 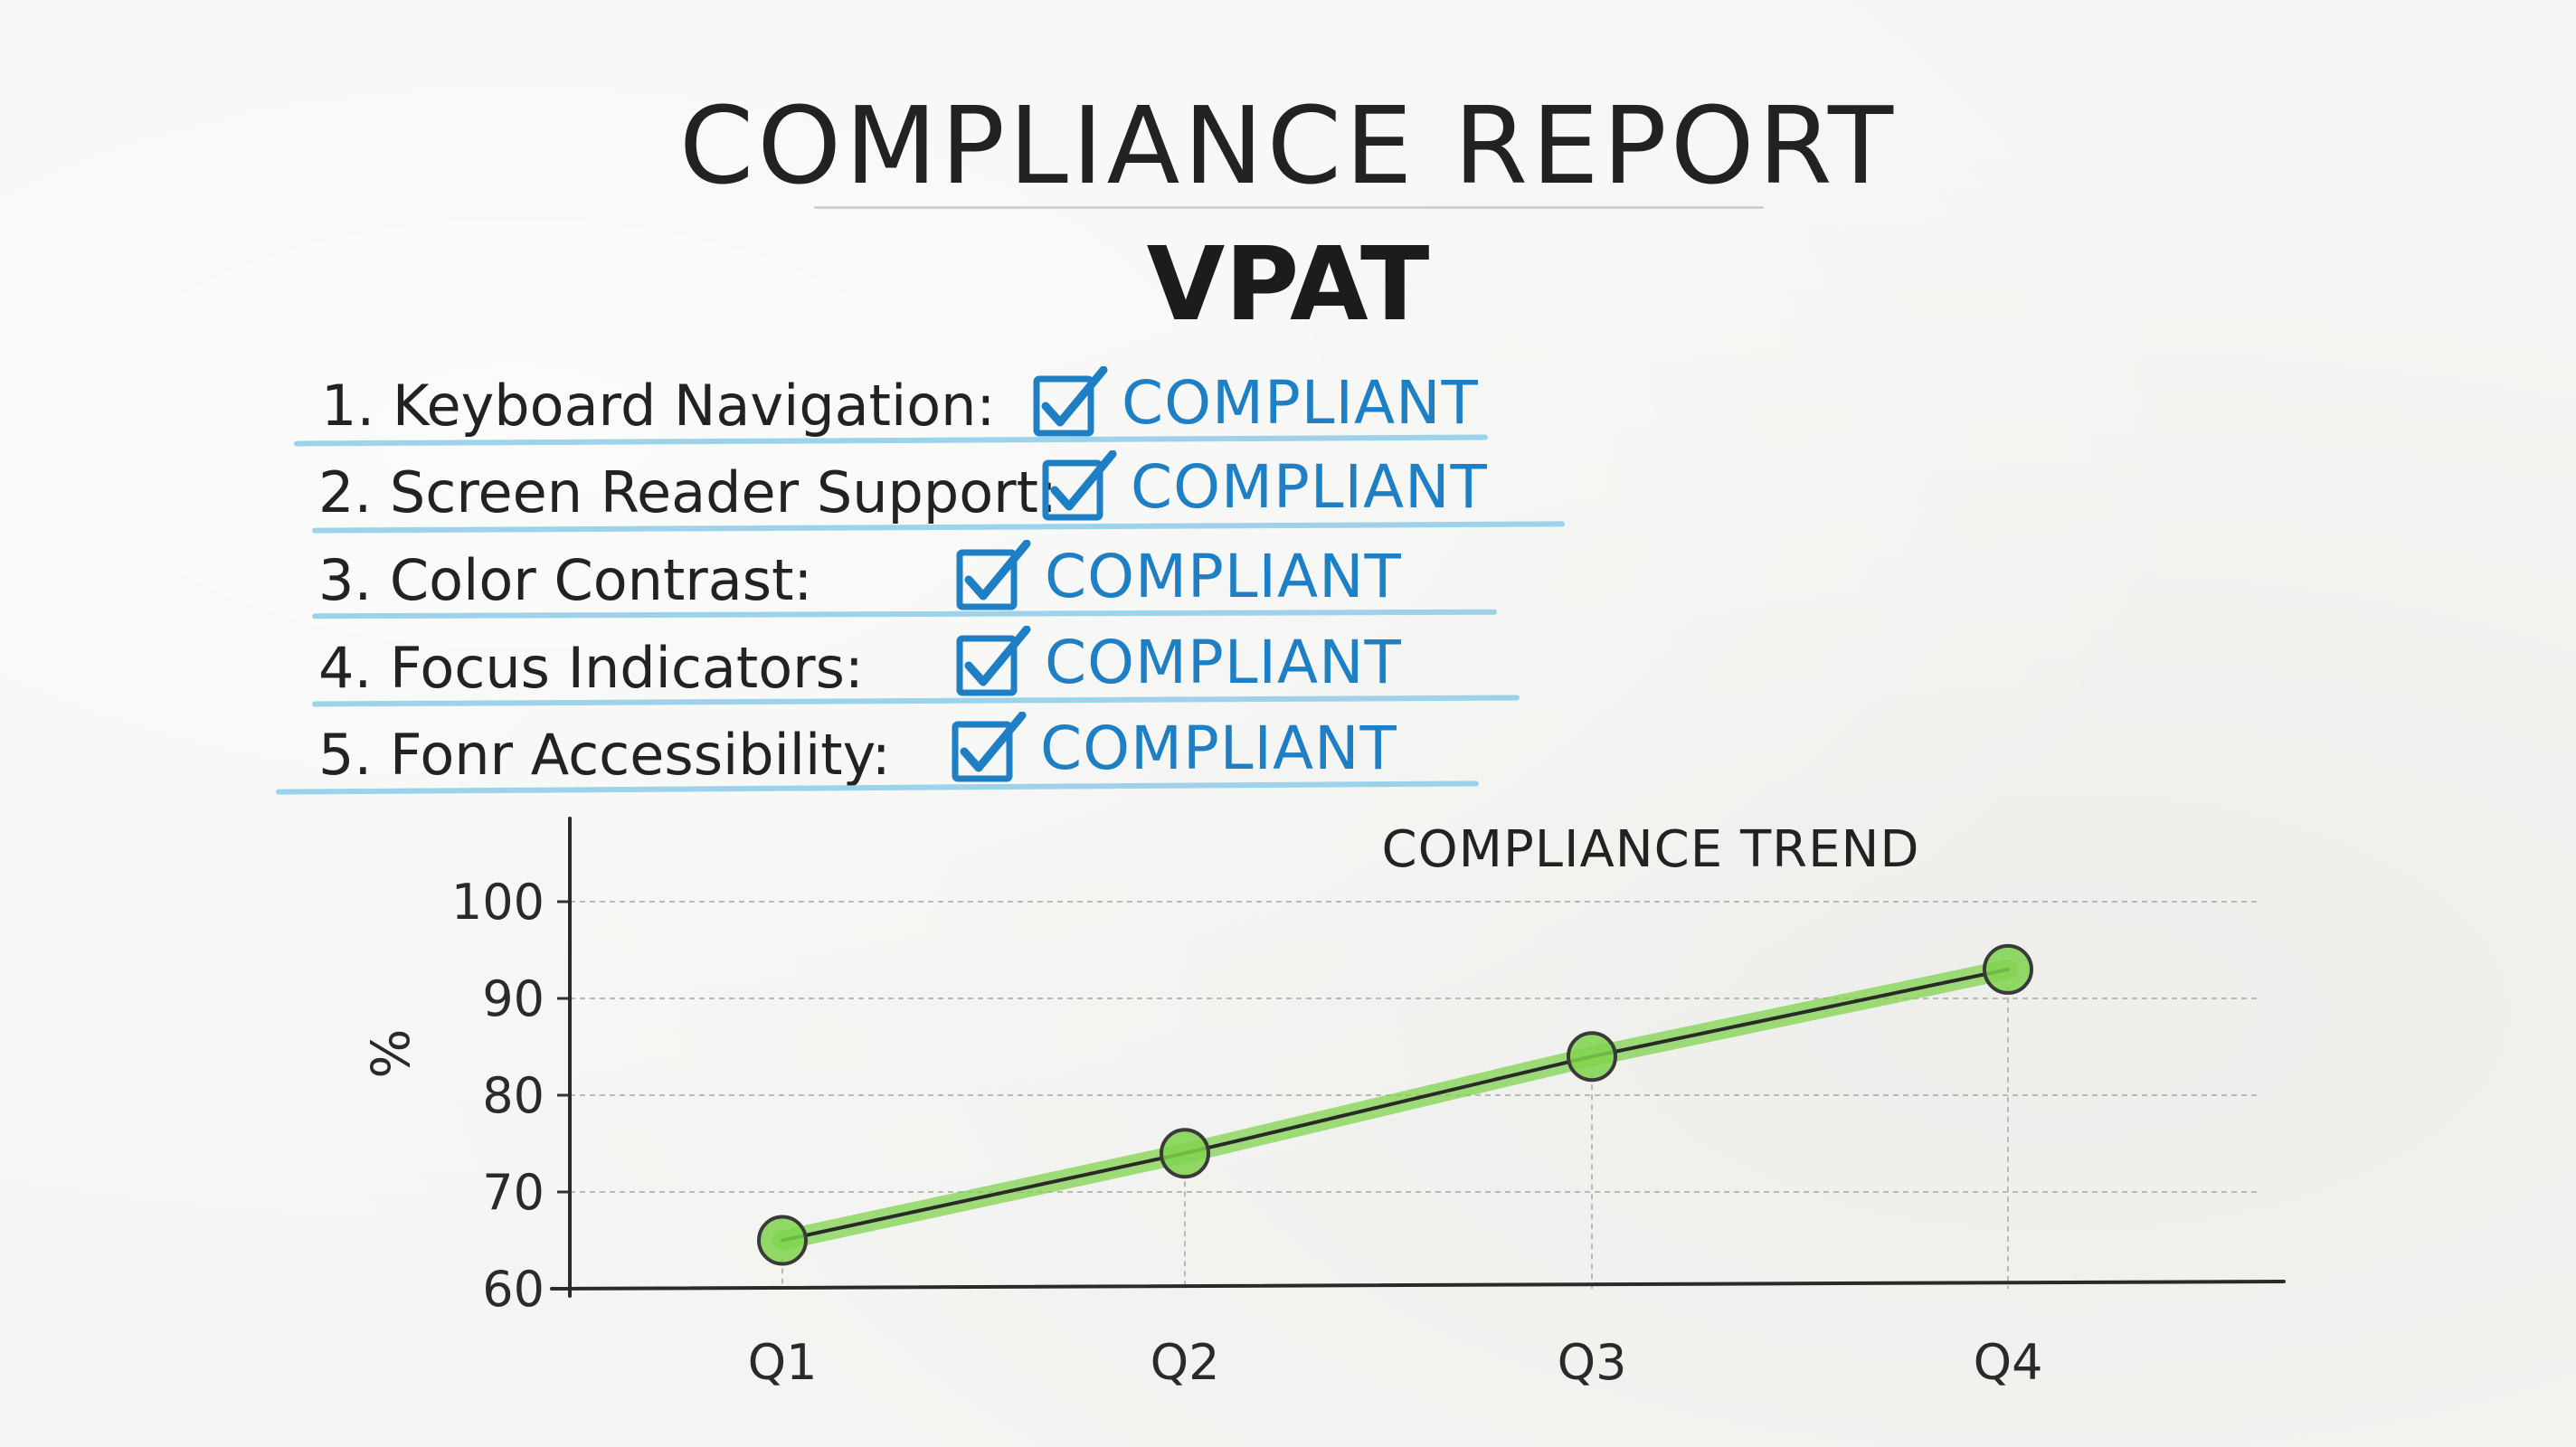 I want to click on x-tick-label: Q2, so click(x=1185, y=1362).